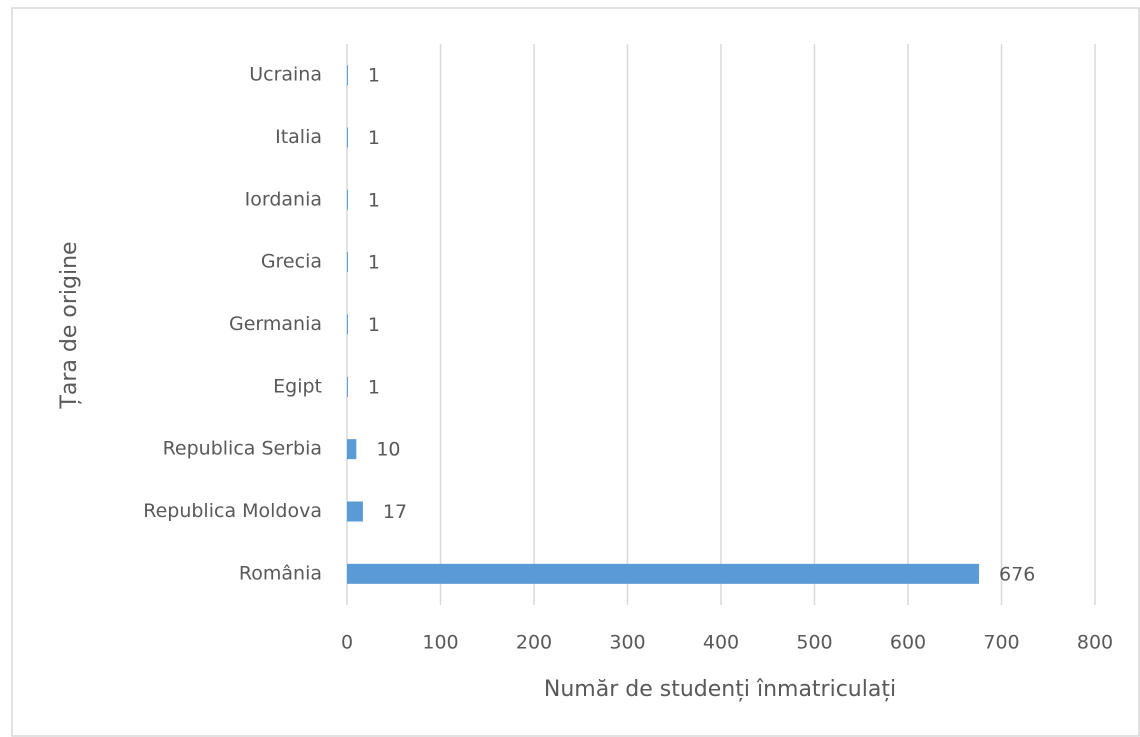 The image size is (1140, 737). What do you see at coordinates (291, 262) in the screenshot?
I see `y-tick-label: Grecia` at bounding box center [291, 262].